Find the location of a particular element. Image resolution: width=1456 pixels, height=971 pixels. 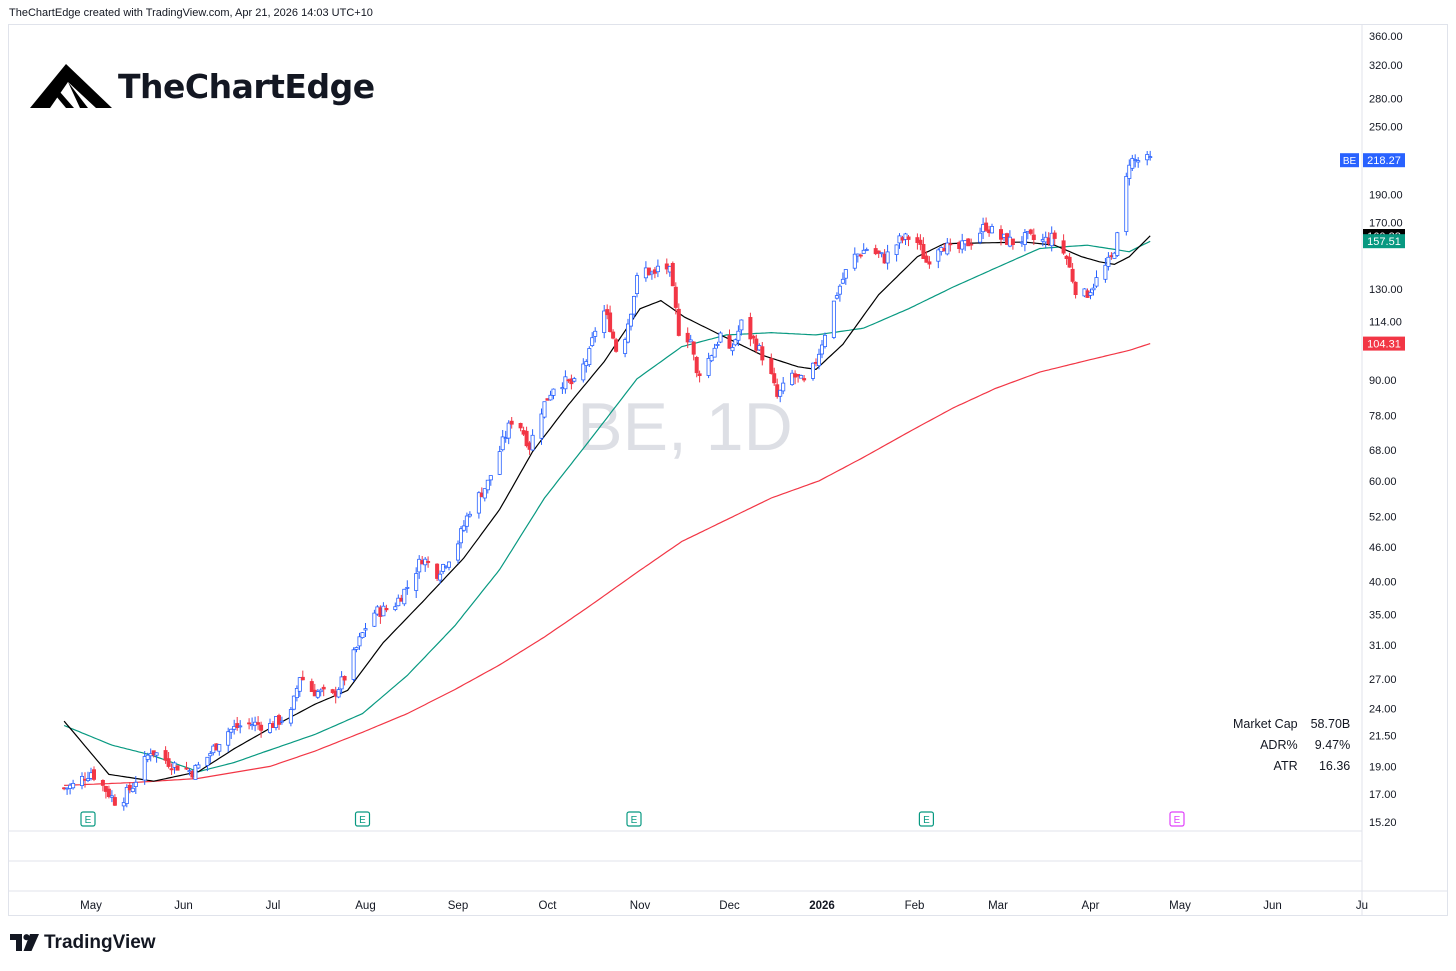

stats-row: ADR% 9.47% is located at coordinates (1291, 745).